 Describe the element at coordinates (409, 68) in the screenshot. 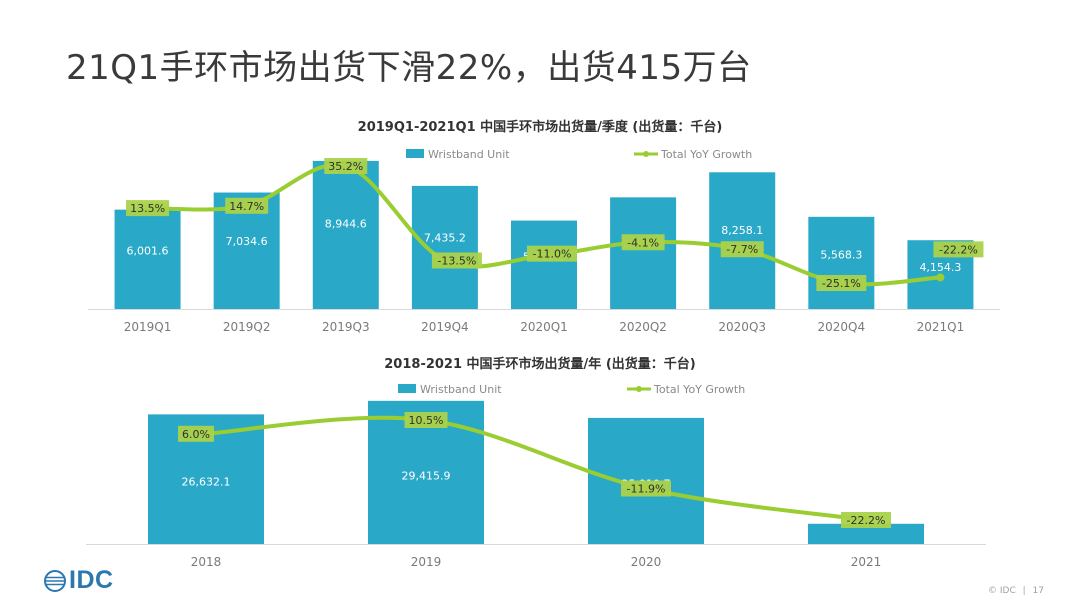

I see `slide-title: 21Q1手环市场出货下滑22%，出货415万台` at that location.